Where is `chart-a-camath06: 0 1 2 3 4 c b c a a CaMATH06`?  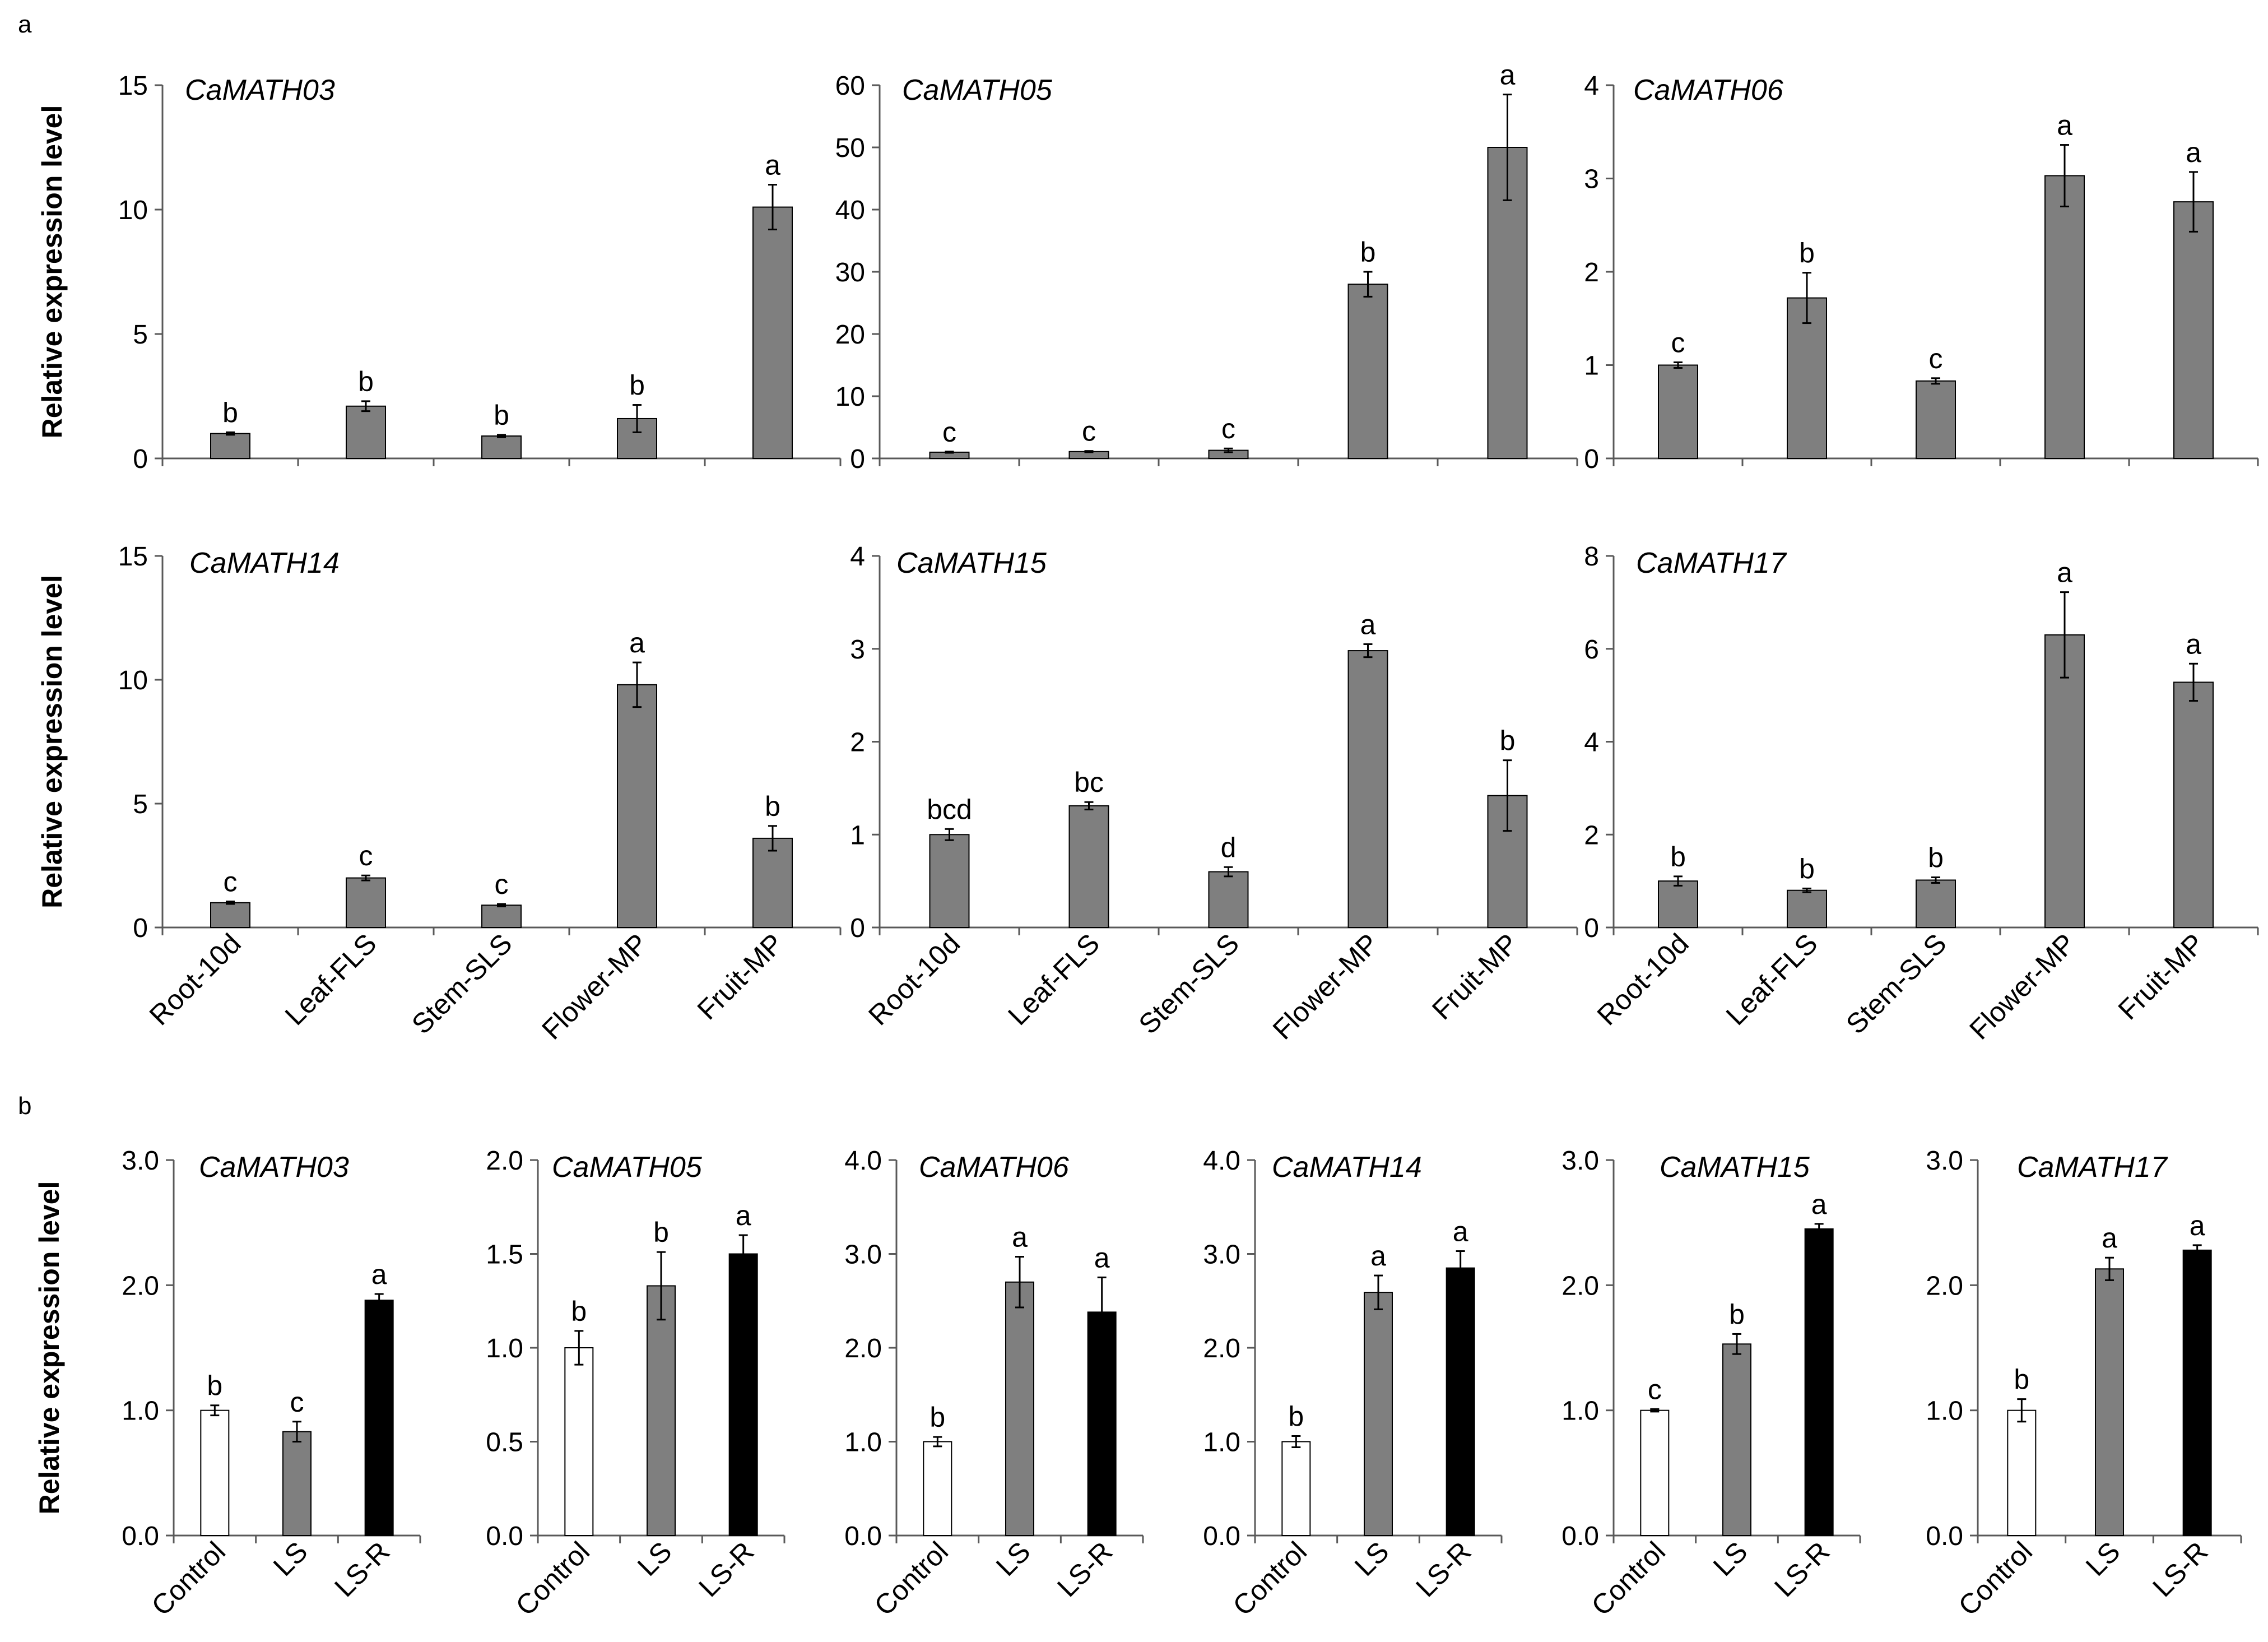
chart-a-camath06: 0 1 2 3 4 c b c a a CaMATH06 is located at coordinates (1921, 272).